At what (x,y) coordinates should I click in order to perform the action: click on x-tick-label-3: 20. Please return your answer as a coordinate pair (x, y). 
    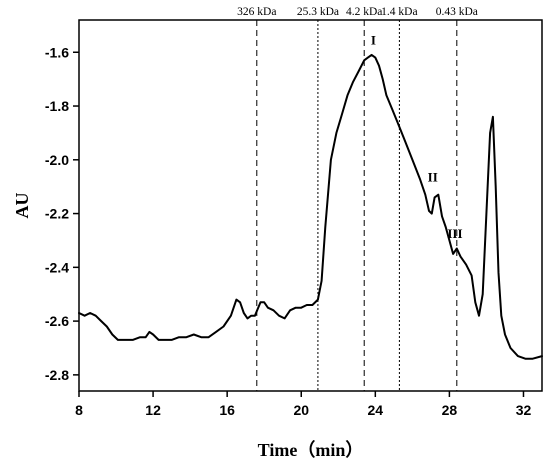
    Looking at the image, I should click on (301, 410).